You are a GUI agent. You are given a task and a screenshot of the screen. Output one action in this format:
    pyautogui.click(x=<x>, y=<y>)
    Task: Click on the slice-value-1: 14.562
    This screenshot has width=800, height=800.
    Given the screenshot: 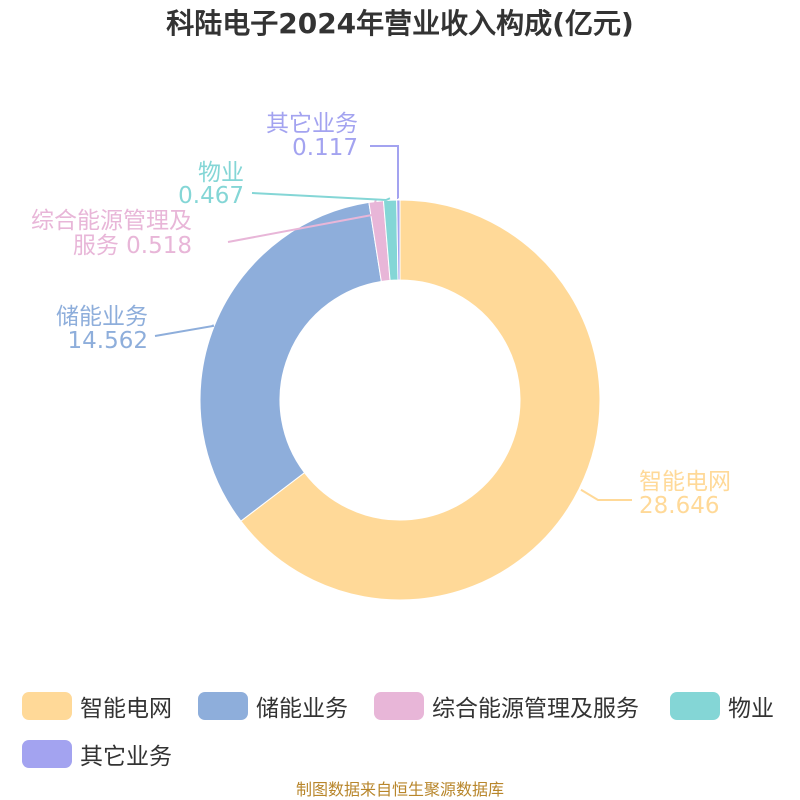 What is the action you would take?
    pyautogui.click(x=108, y=341)
    